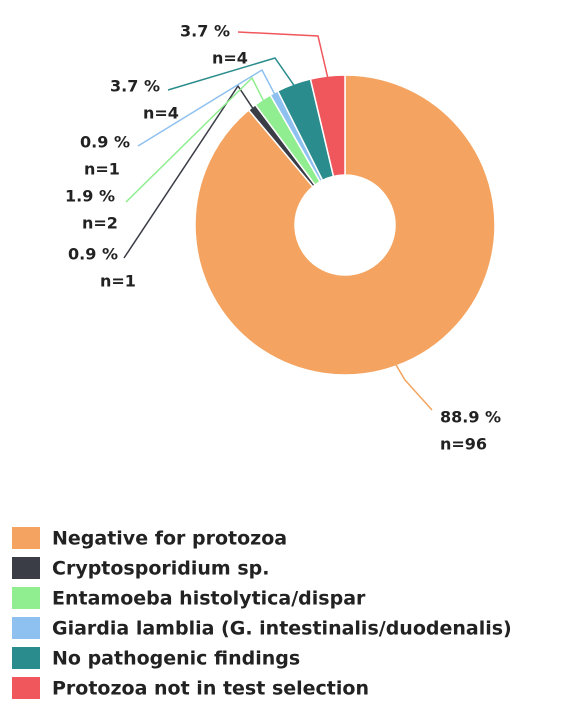  I want to click on legend-label: No pathogenic findings, so click(176, 659).